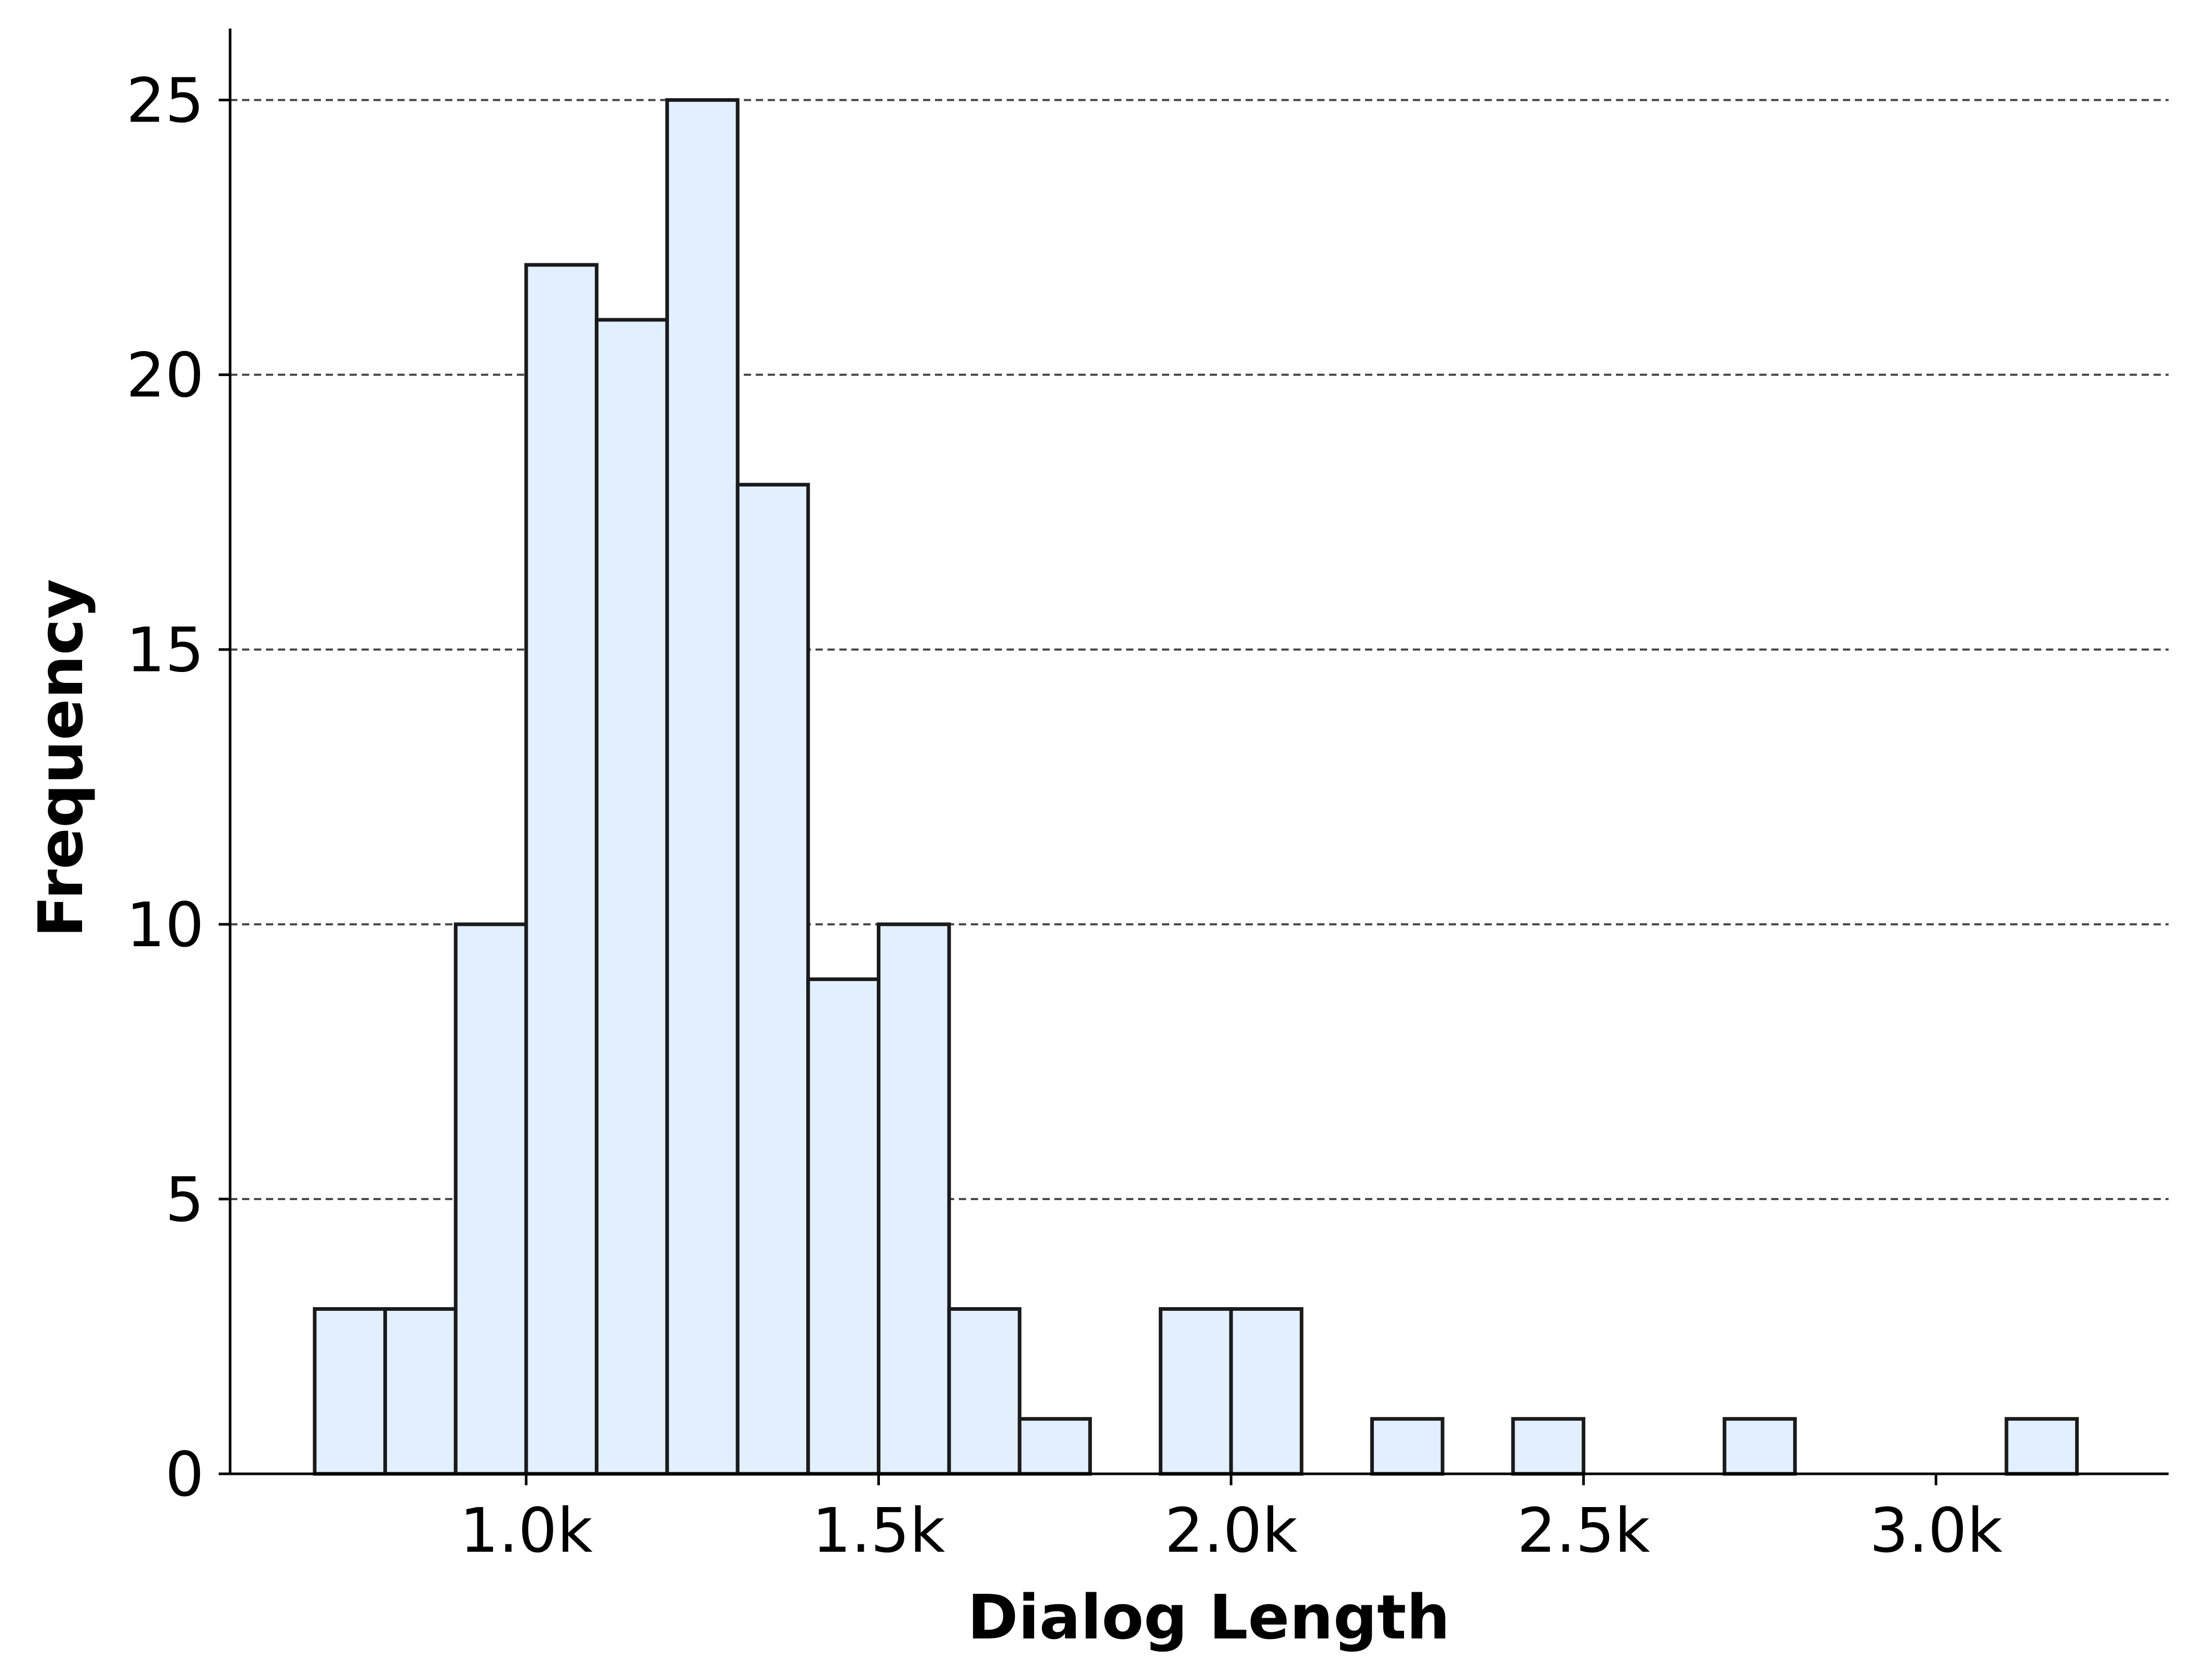  Describe the element at coordinates (184, 1474) in the screenshot. I see `y-tick-label: 0` at that location.